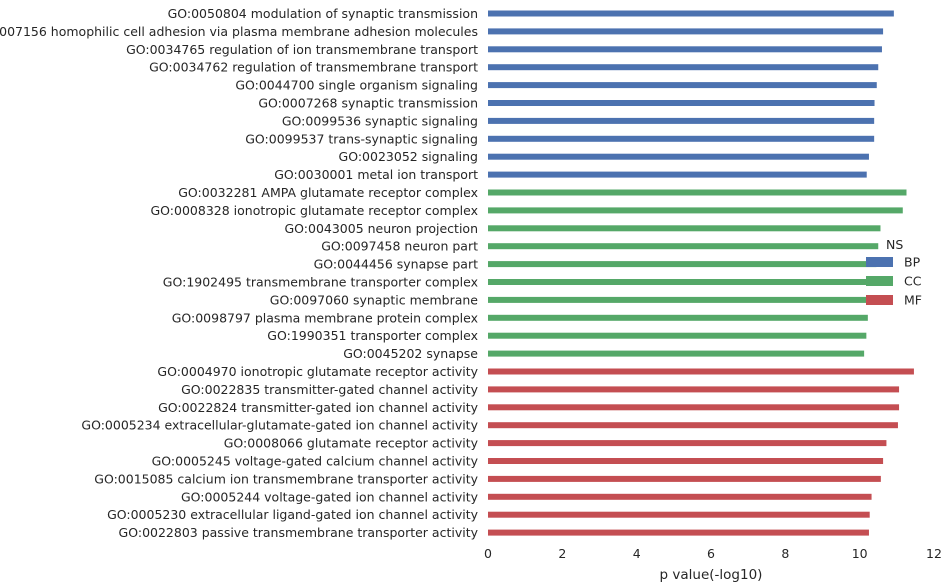 The image size is (948, 587). I want to click on legend-label-mf: MF, so click(913, 300).